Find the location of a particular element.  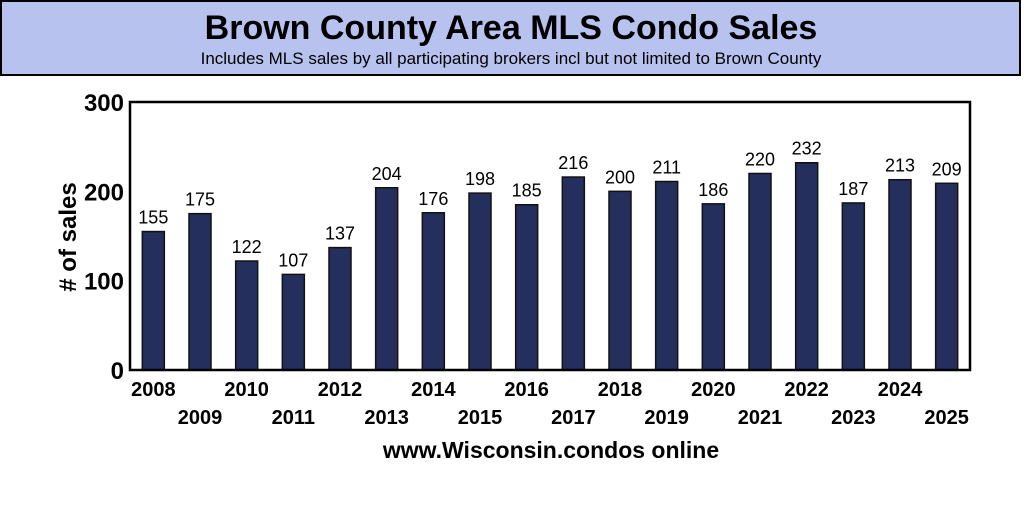

x-tick-label: 2009 is located at coordinates (200, 418).